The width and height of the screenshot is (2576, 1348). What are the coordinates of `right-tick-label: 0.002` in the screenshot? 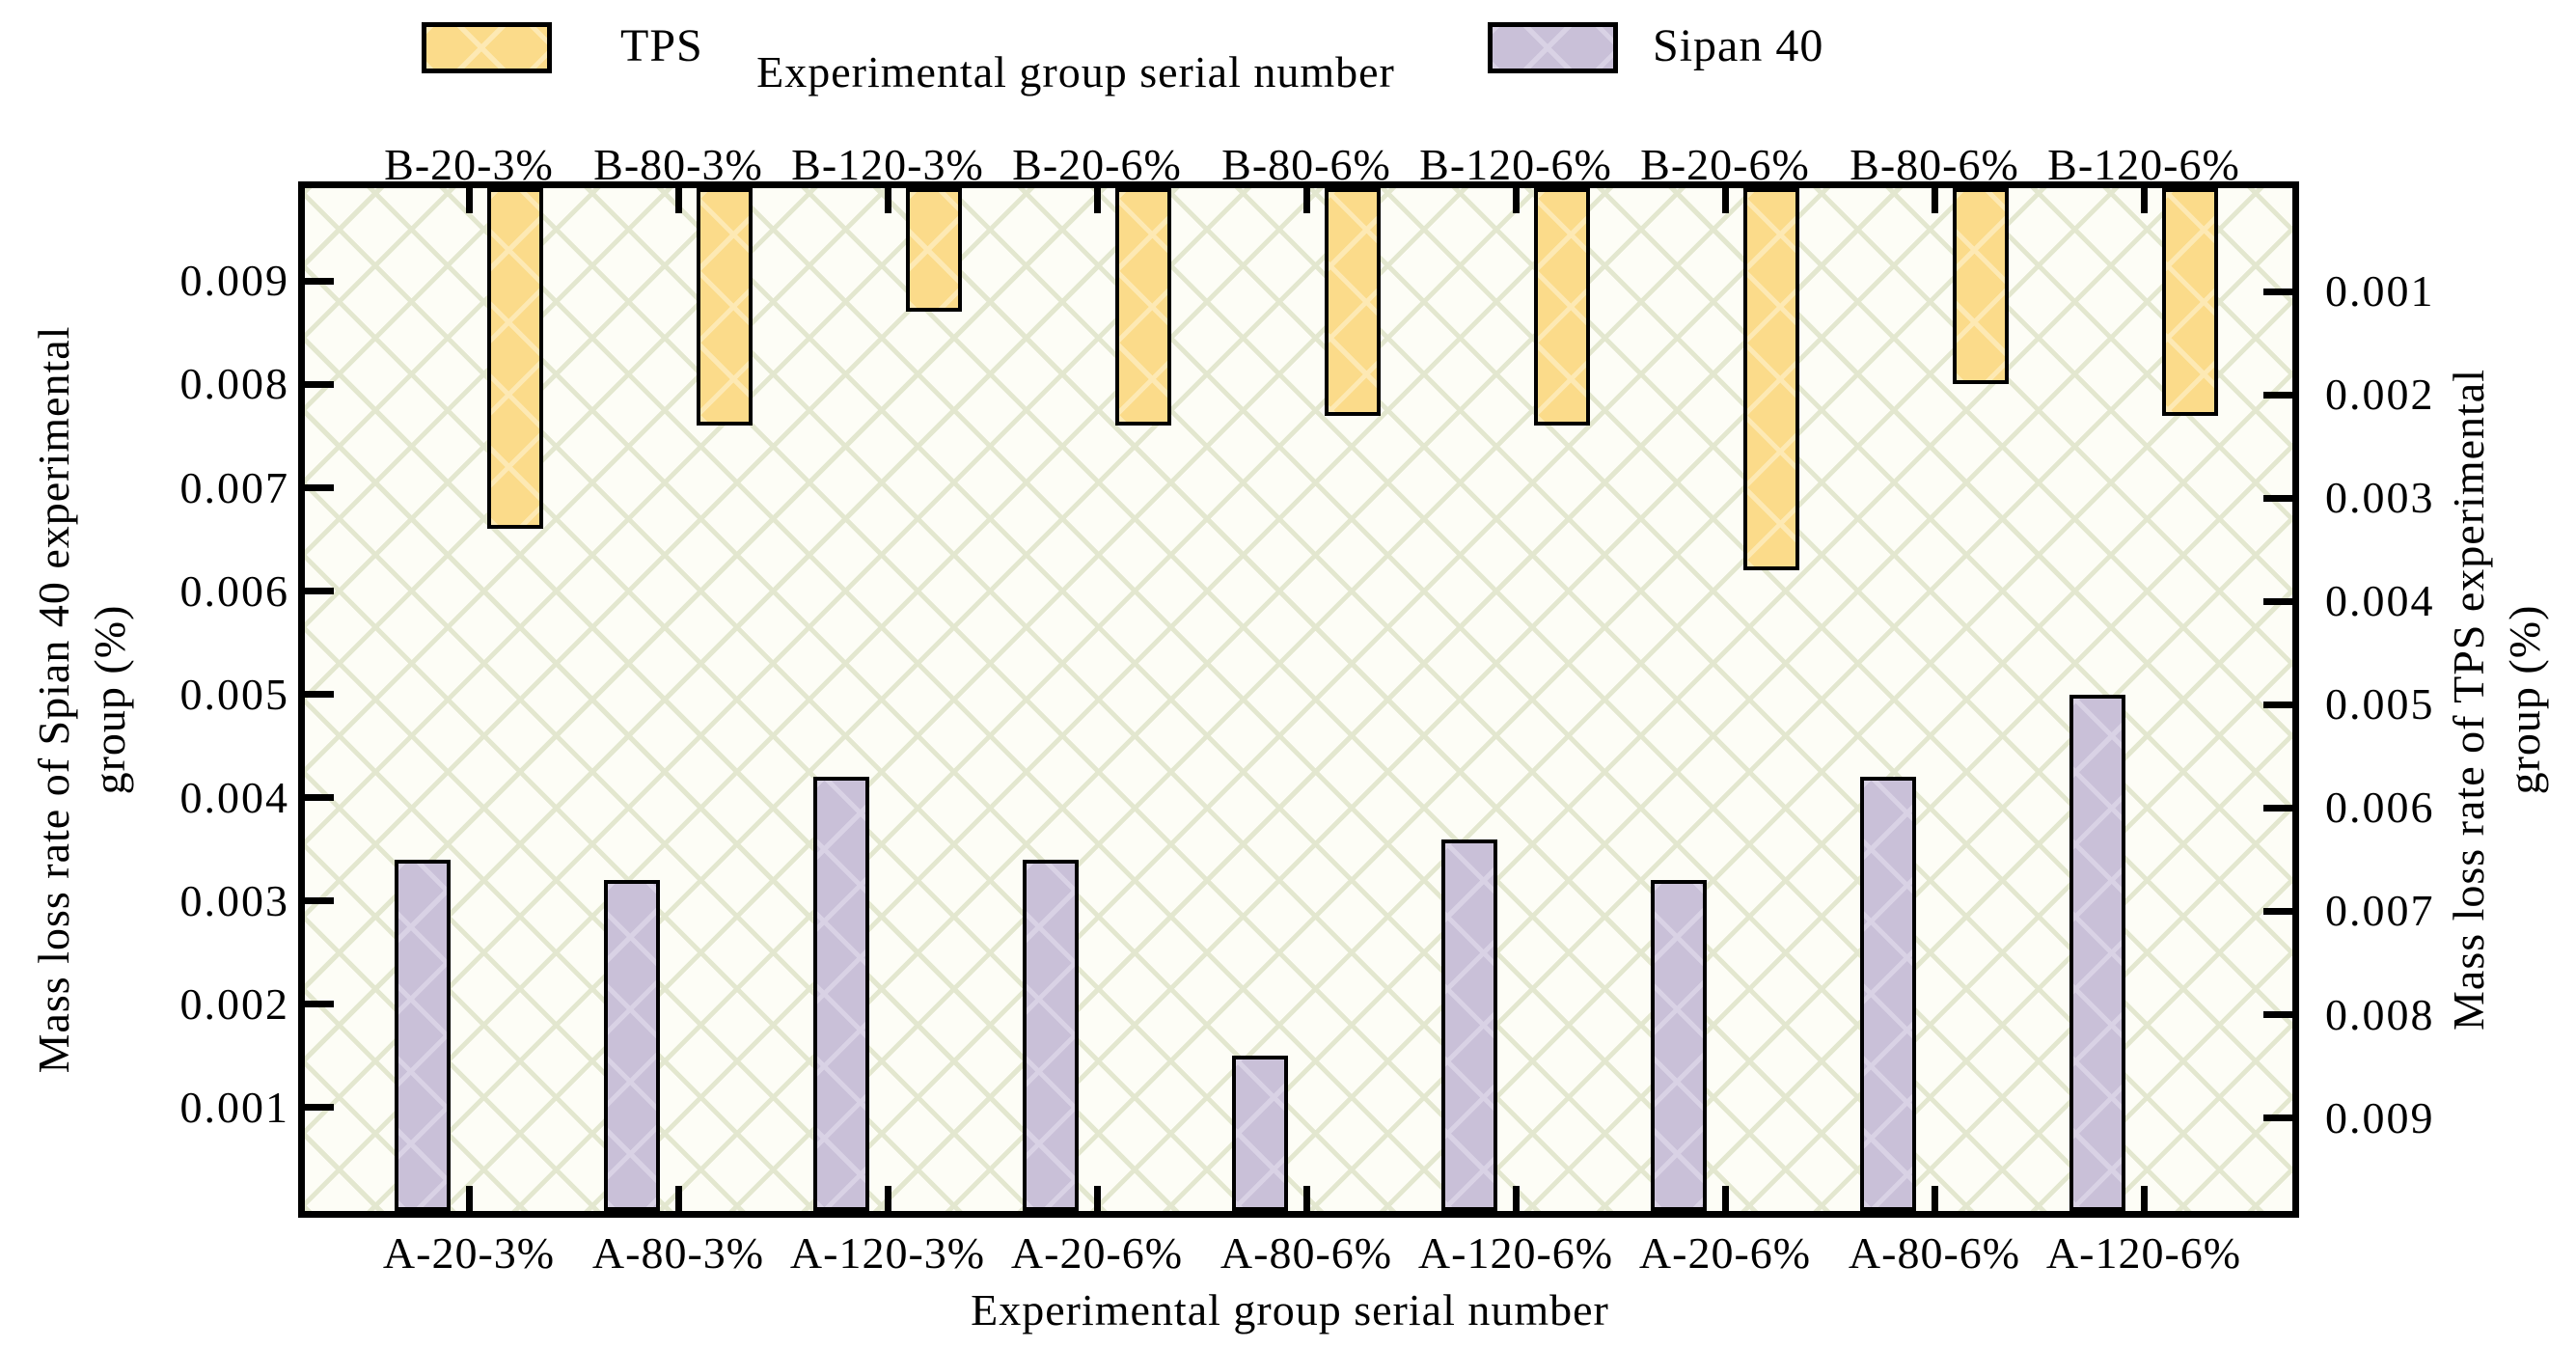 It's located at (2380, 395).